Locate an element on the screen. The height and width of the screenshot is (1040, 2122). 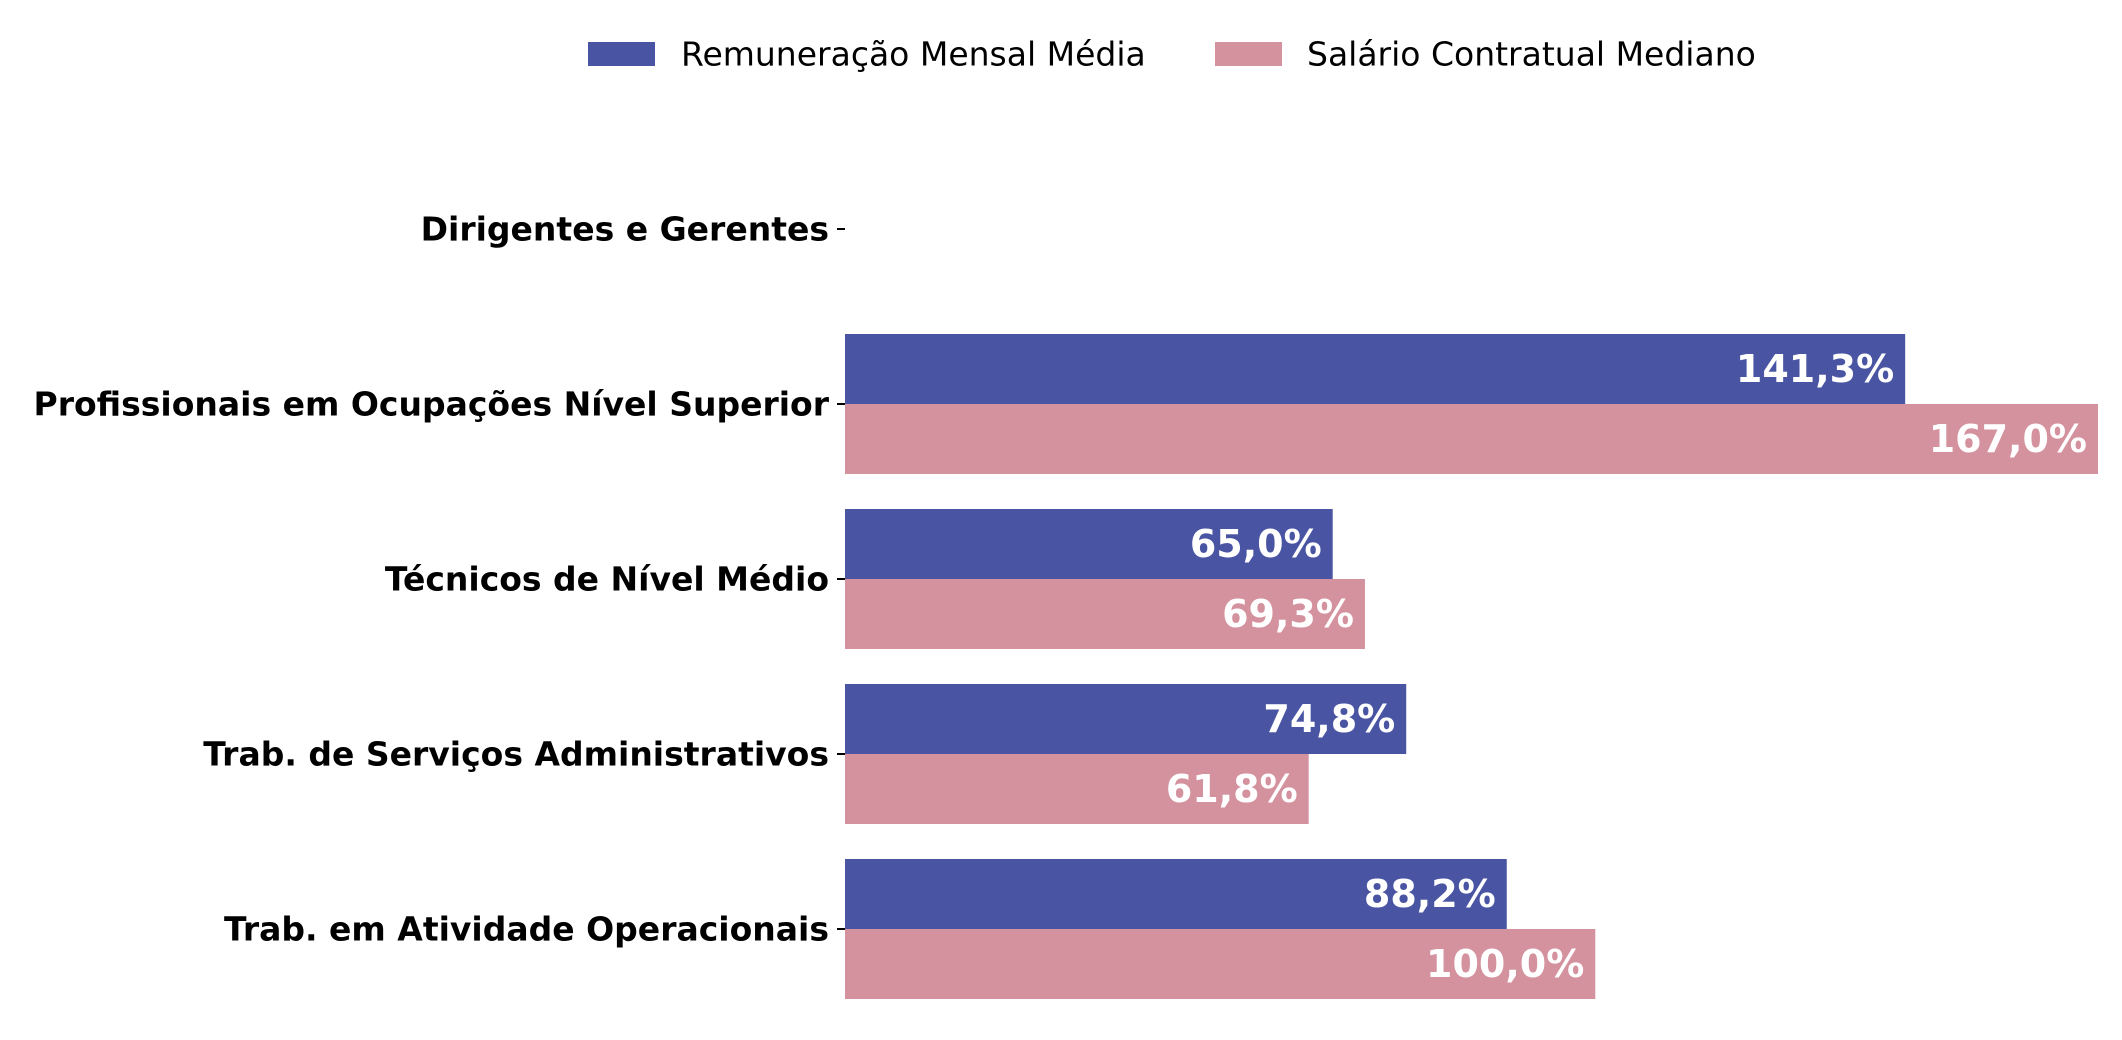
bar-salario-contratual-mediano-profissionais-em-ocupacoes-nivel-superior is located at coordinates (1471, 439).